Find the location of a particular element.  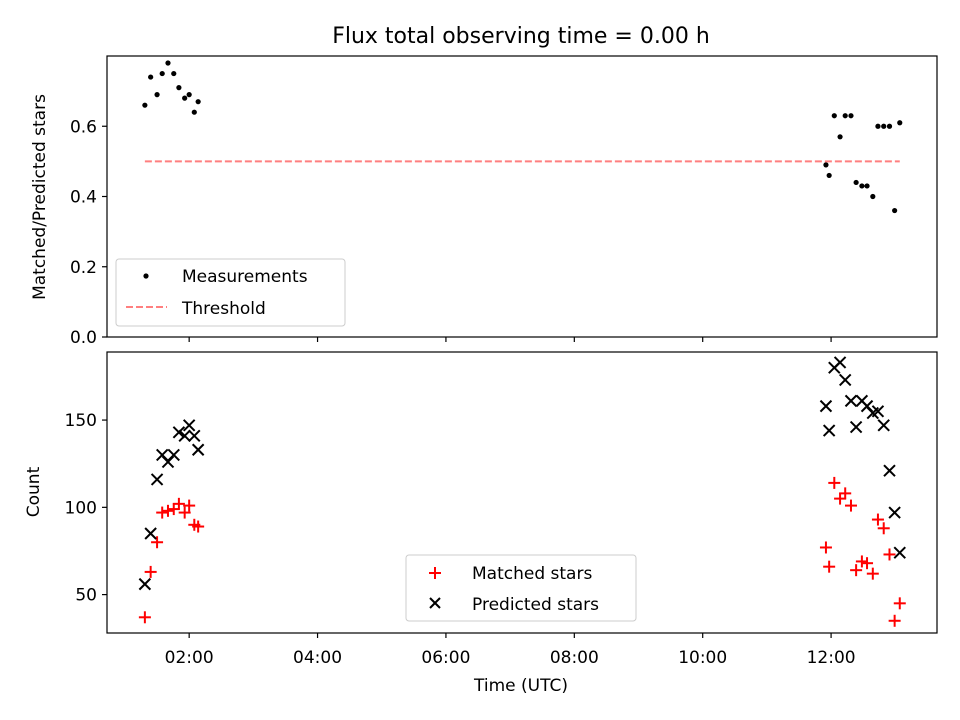

ratio-ytick-label-3: 0.6 is located at coordinates (83, 127).